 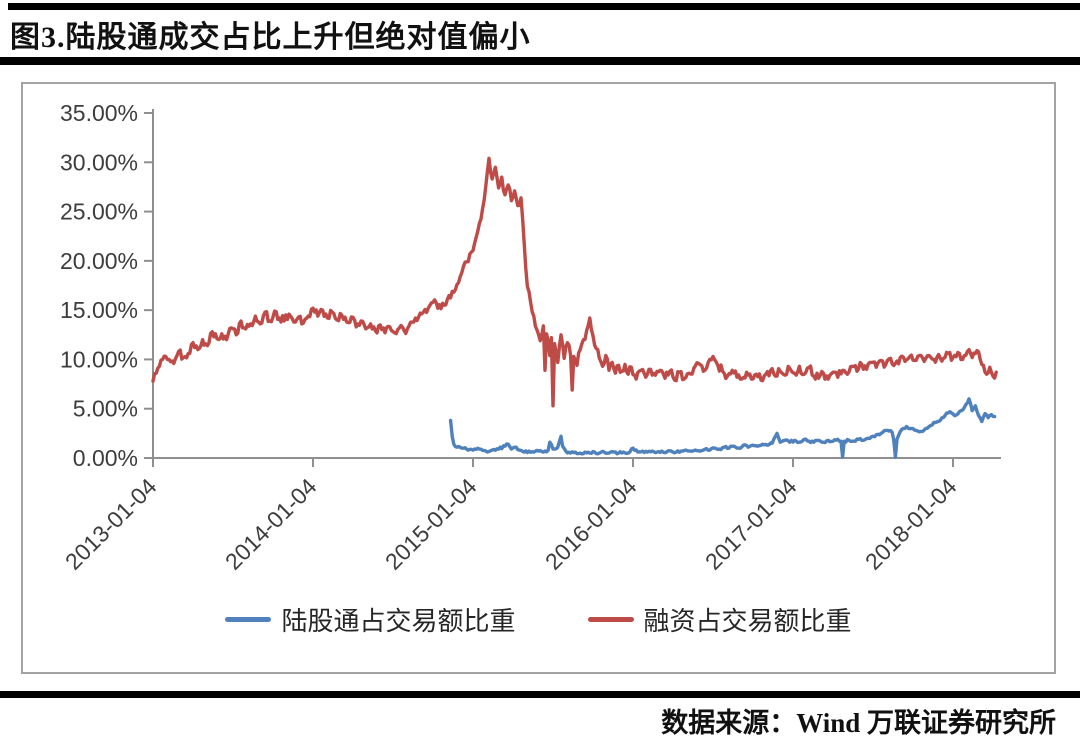 What do you see at coordinates (858, 723) in the screenshot?
I see `data-source: 数据来源：Wind 万联证券研究所` at bounding box center [858, 723].